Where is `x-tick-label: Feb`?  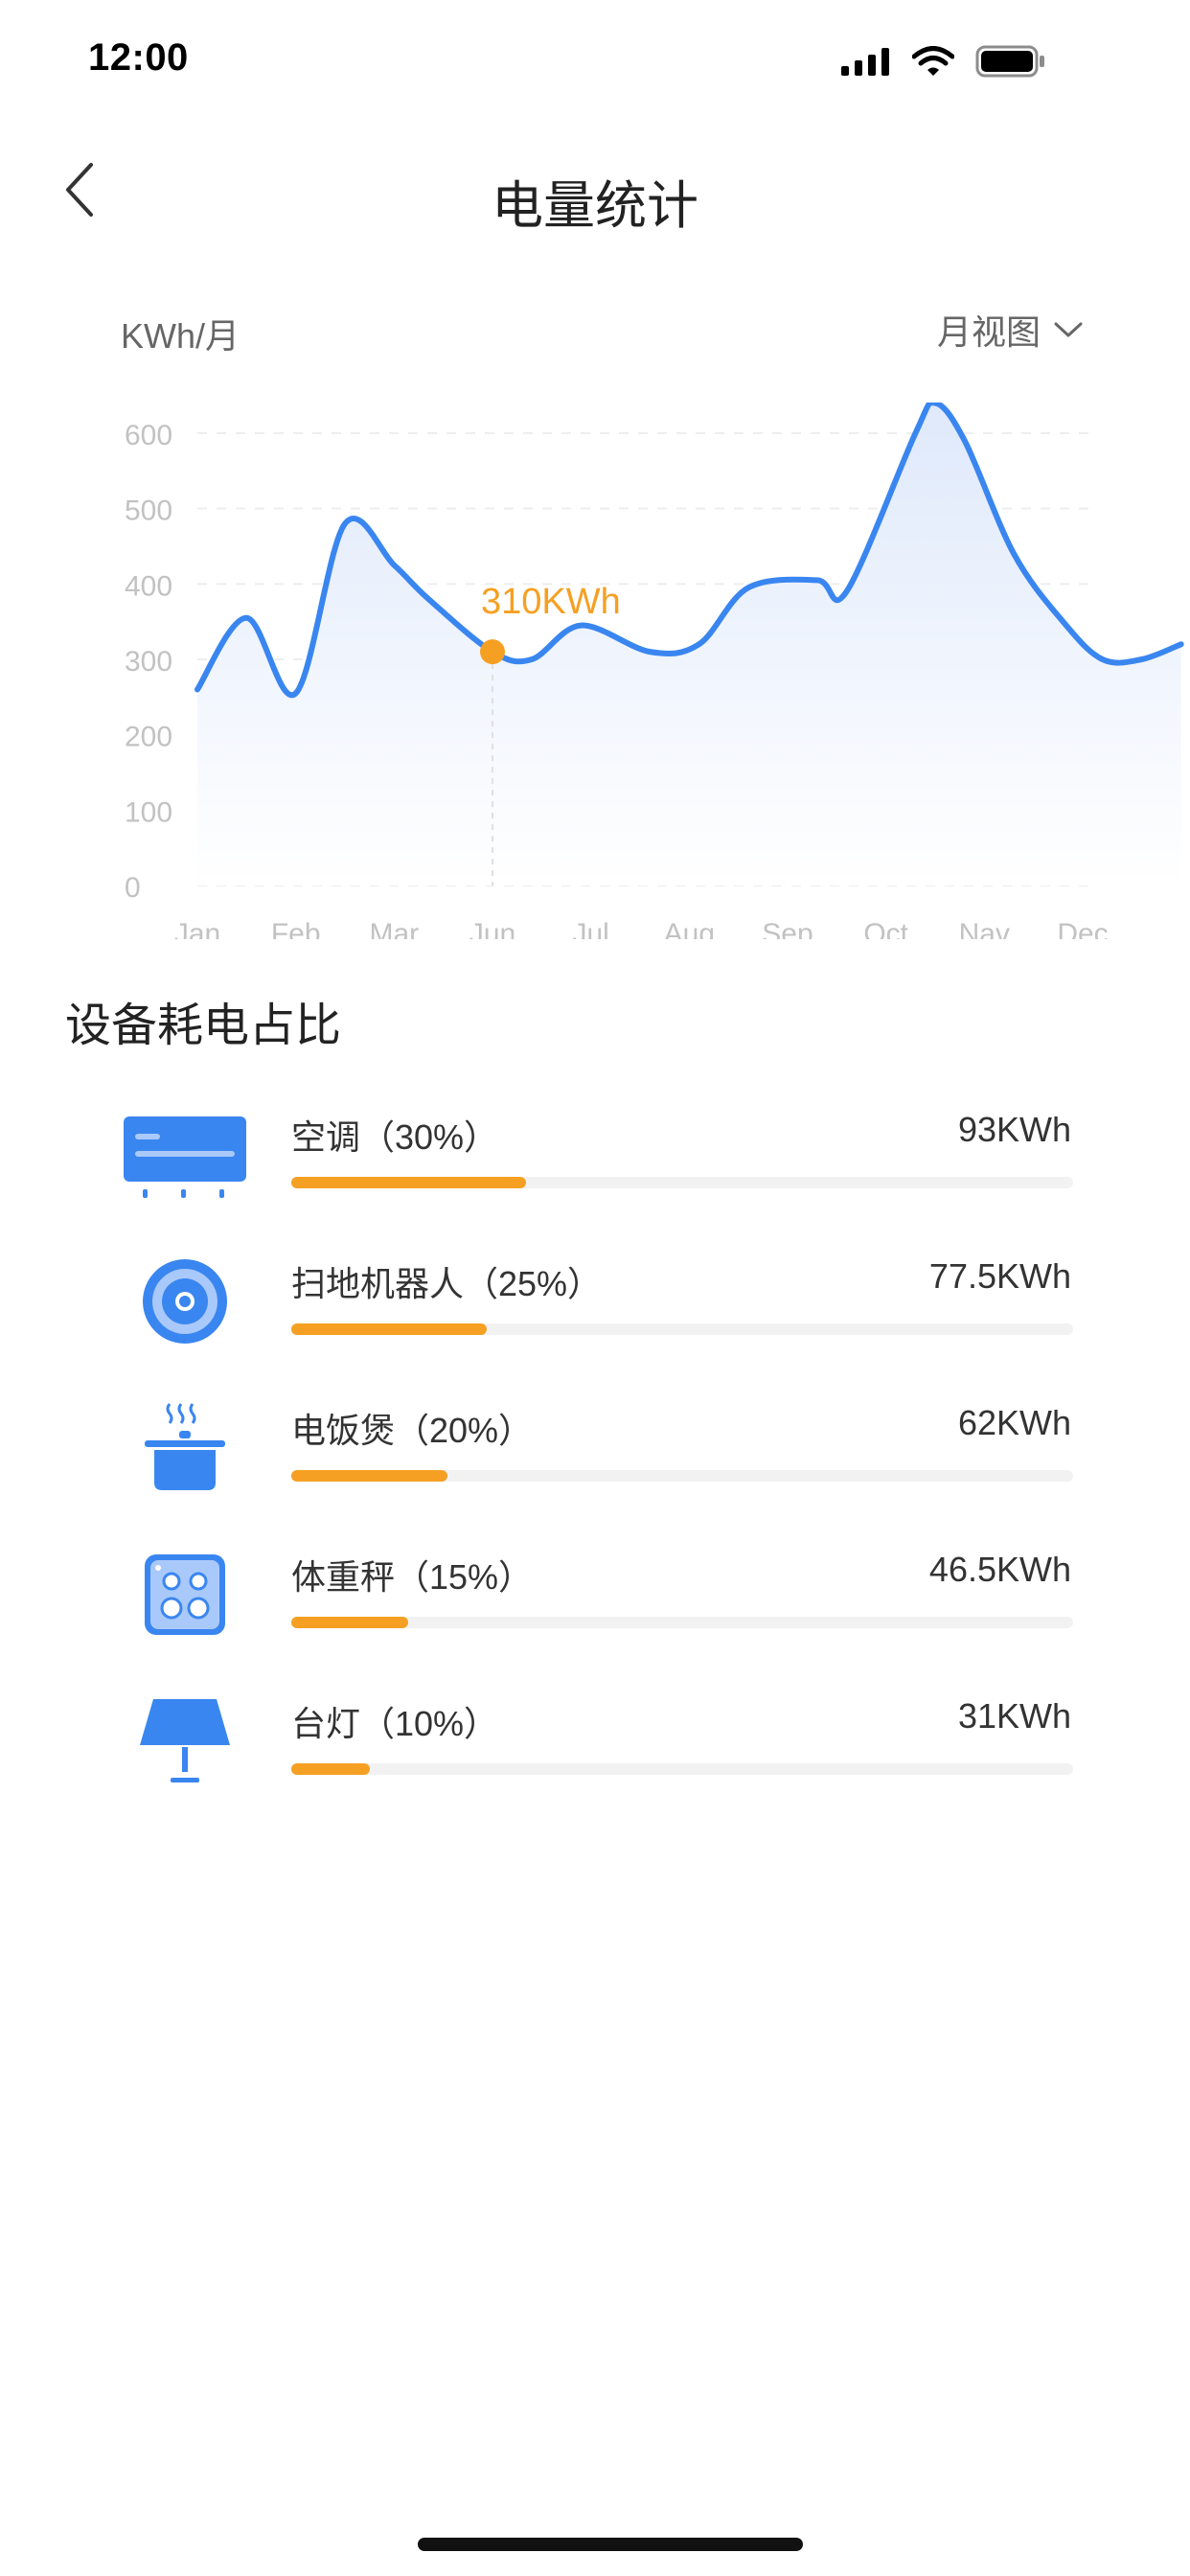 x-tick-label: Feb is located at coordinates (296, 928).